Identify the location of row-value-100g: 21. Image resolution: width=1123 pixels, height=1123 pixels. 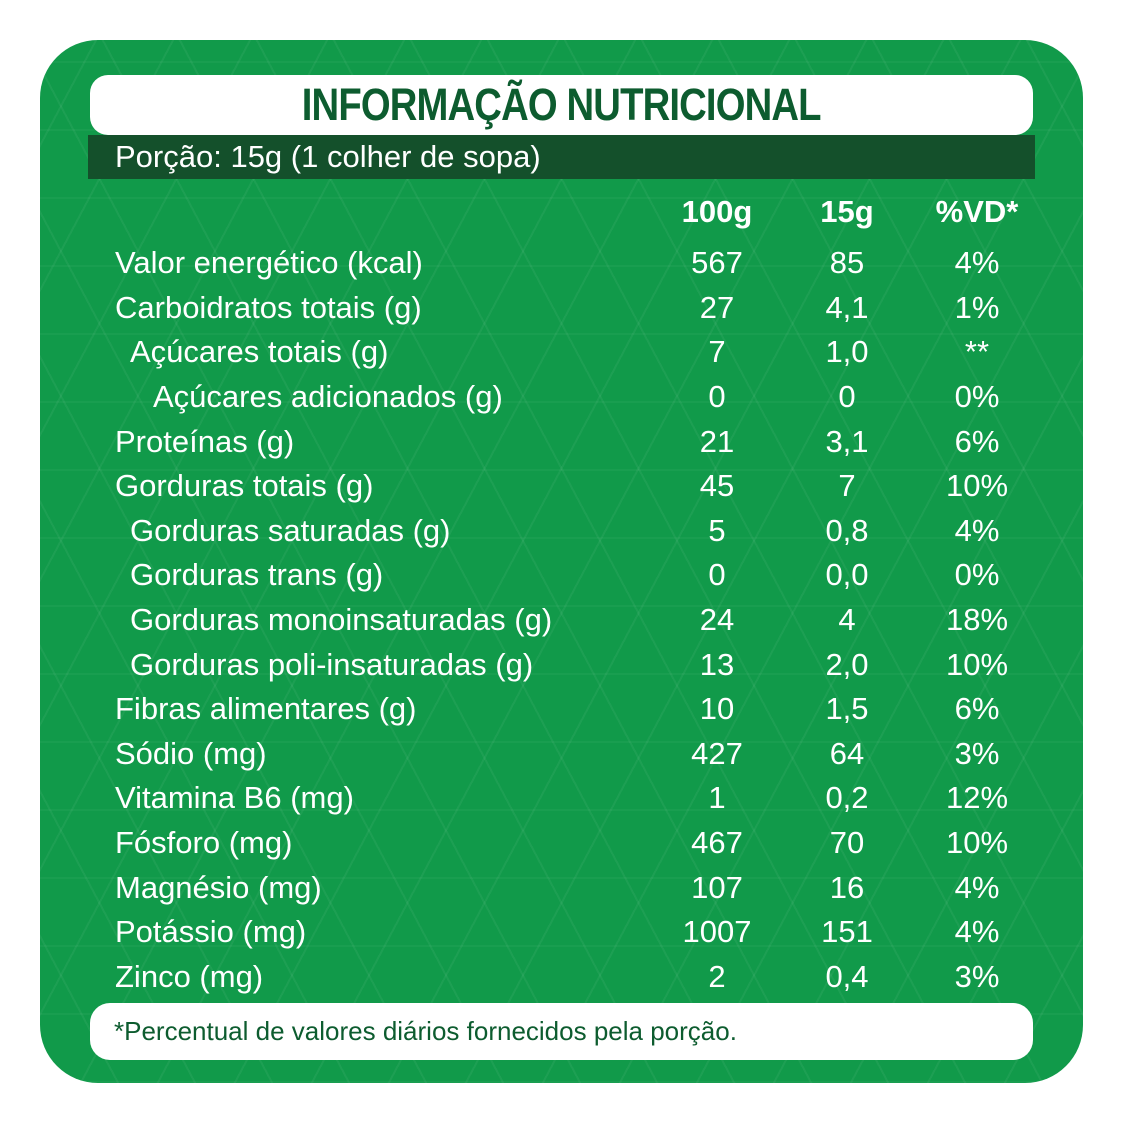
(717, 441).